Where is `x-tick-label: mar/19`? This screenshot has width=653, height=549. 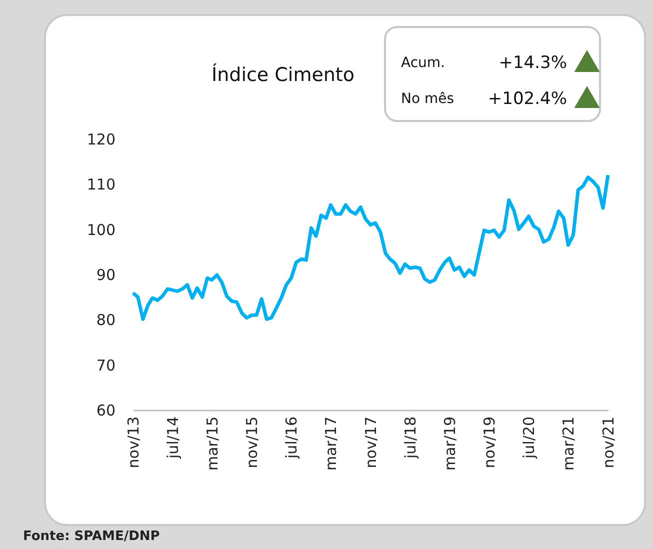
x-tick-label: mar/19 is located at coordinates (449, 443).